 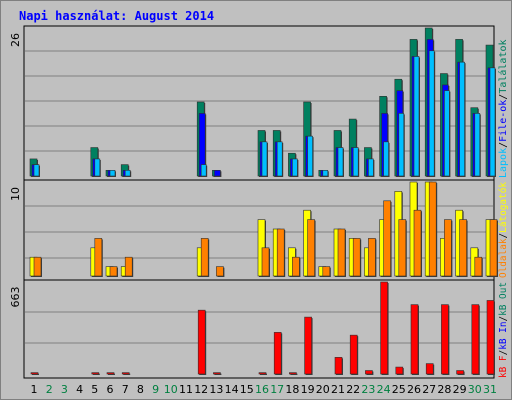 I want to click on x-tick-label: 24, so click(x=384, y=389).